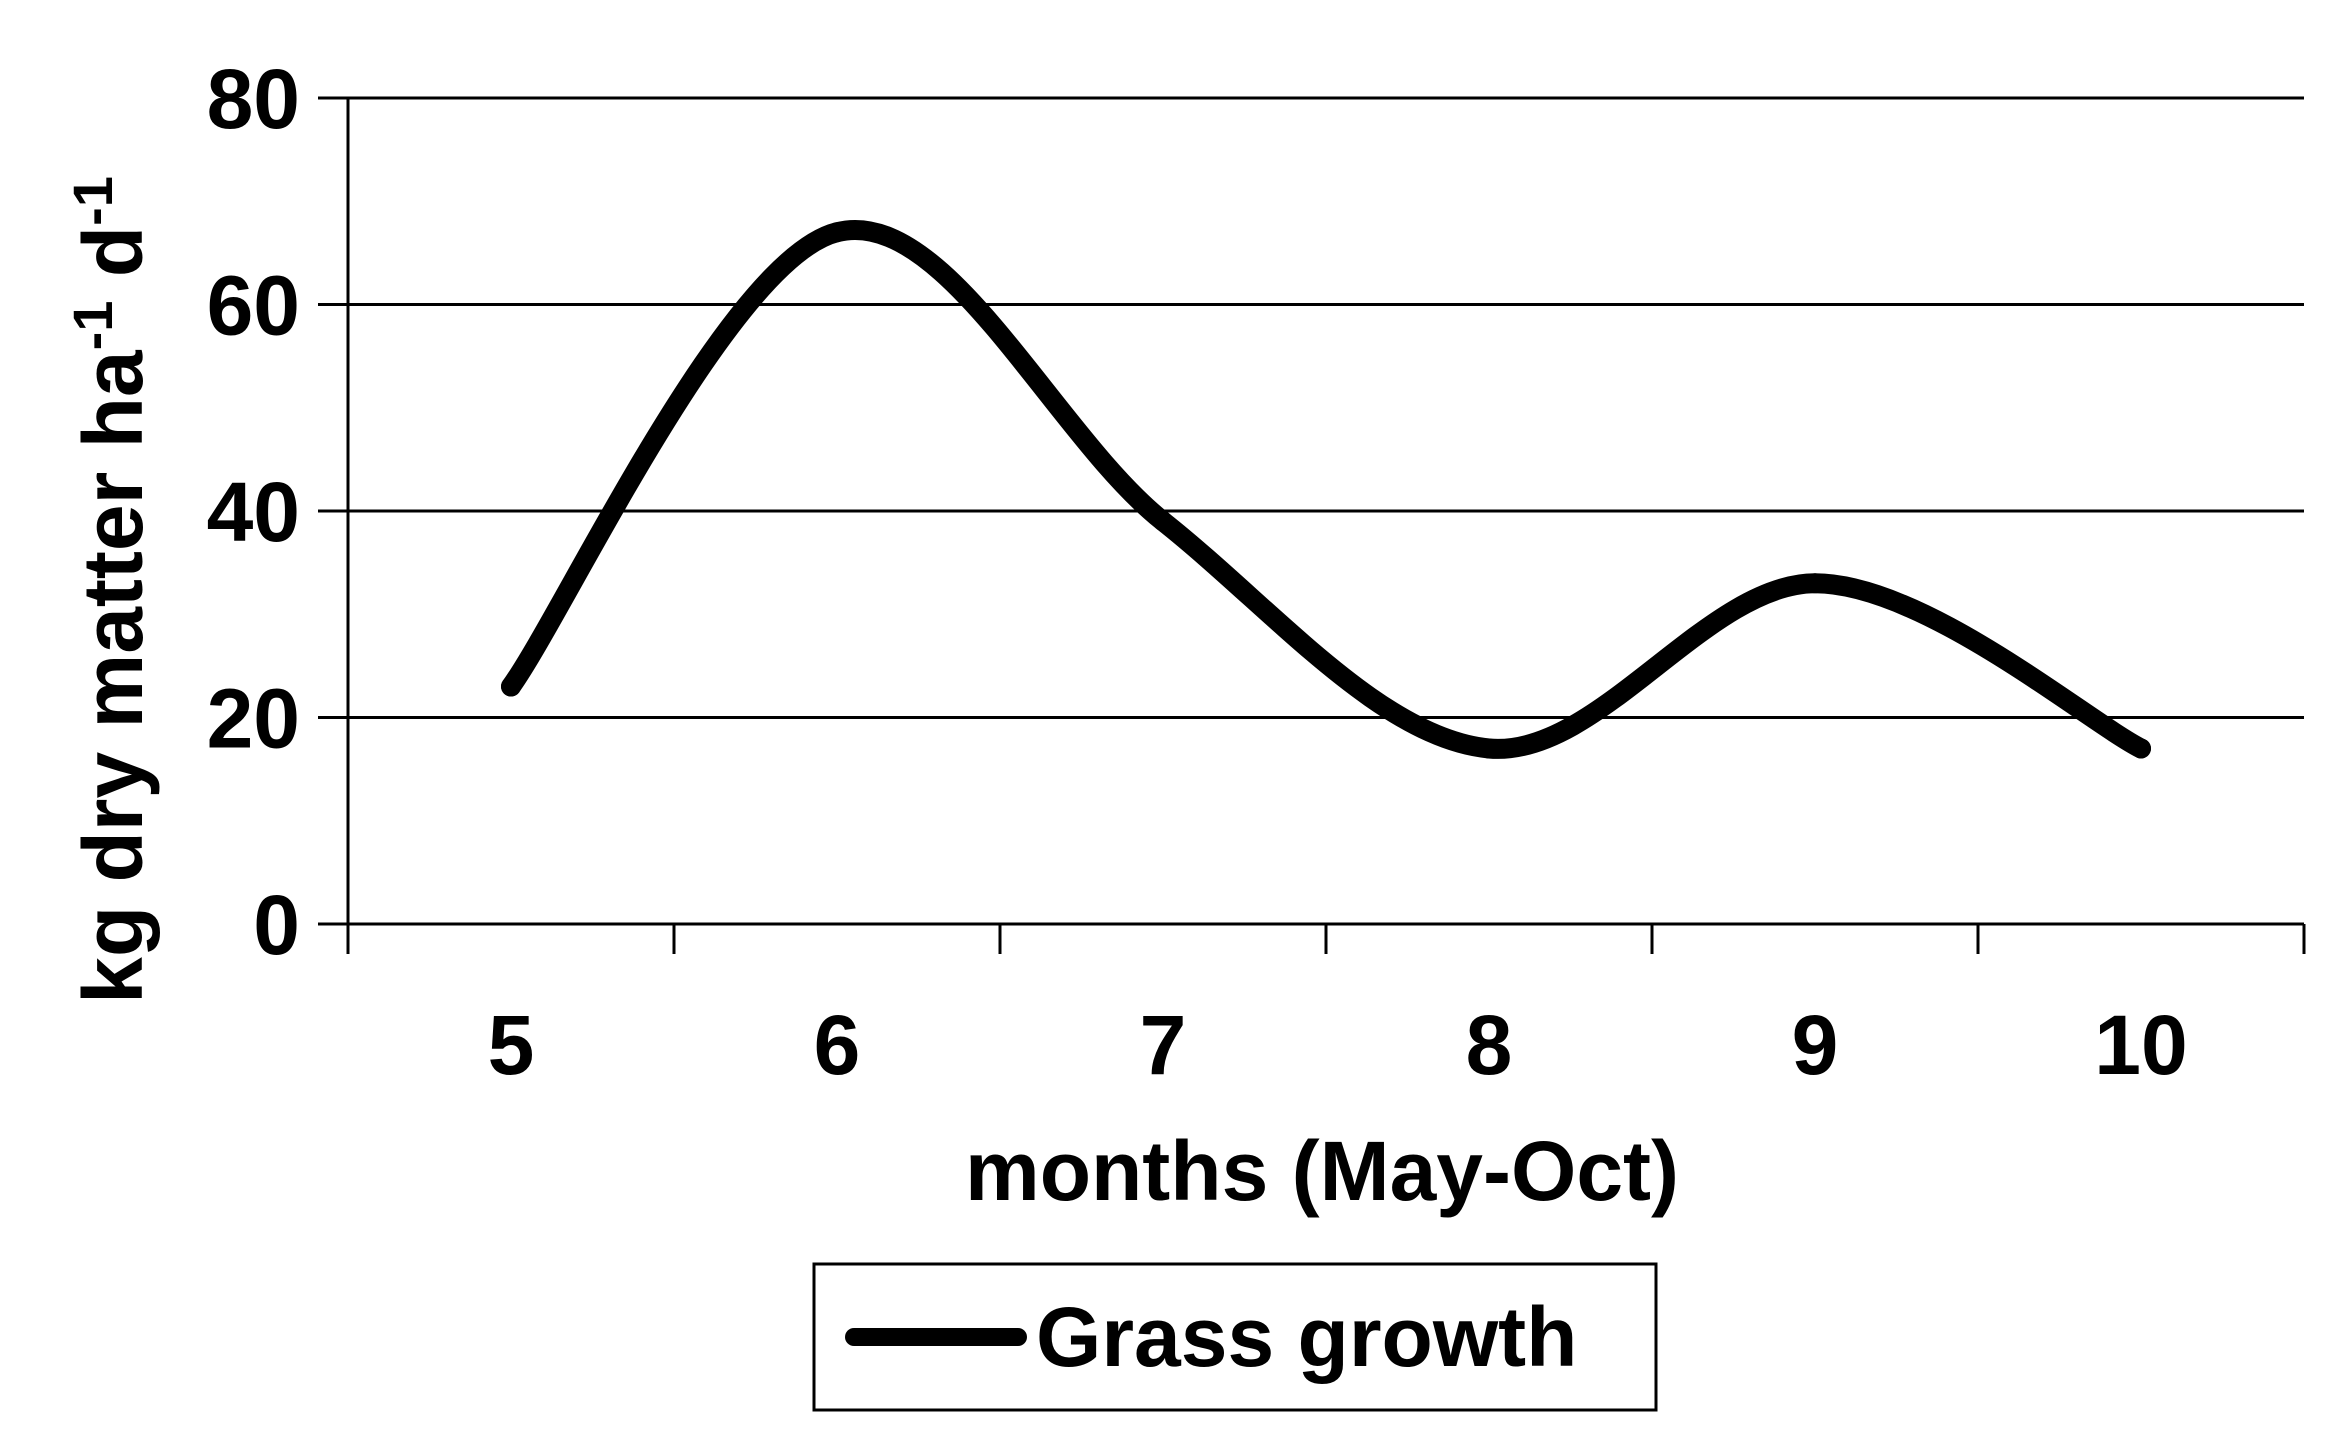 Image resolution: width=2330 pixels, height=1430 pixels. Describe the element at coordinates (1326, 939) in the screenshot. I see `x-tick-marks` at that location.